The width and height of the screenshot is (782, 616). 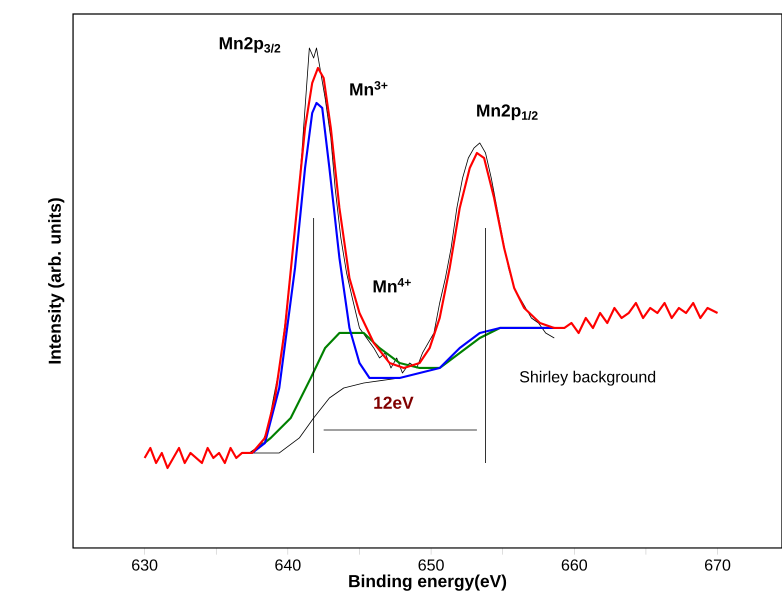 What do you see at coordinates (427, 582) in the screenshot?
I see `x-axis-title: Binding energy(eV)` at bounding box center [427, 582].